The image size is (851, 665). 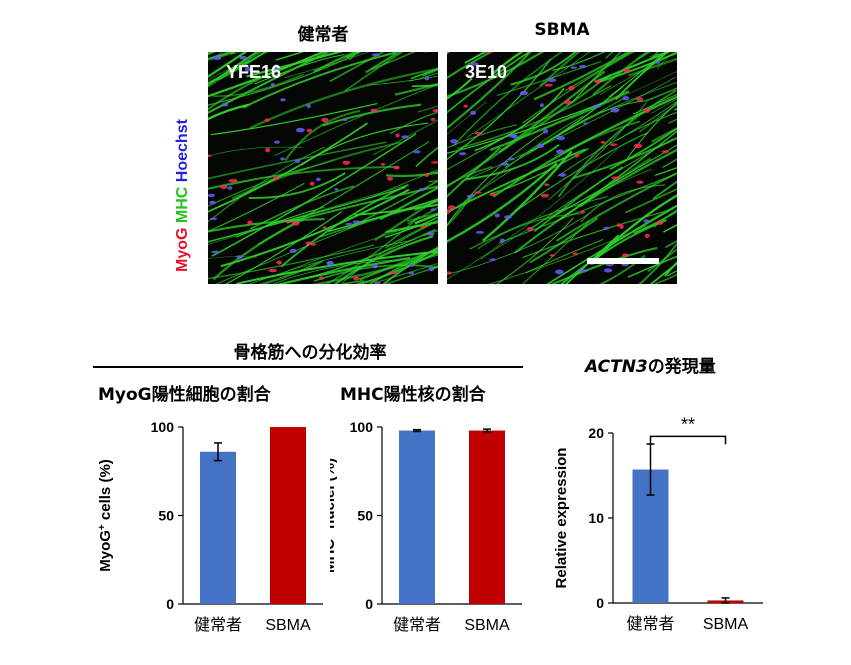 What do you see at coordinates (486, 72) in the screenshot?
I see `micrograph-sbma-tag: 3E10` at bounding box center [486, 72].